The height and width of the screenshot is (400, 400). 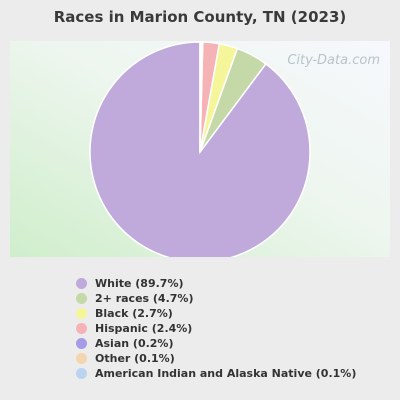 I want to click on legend-label: Black (2.7%), so click(x=134, y=313).